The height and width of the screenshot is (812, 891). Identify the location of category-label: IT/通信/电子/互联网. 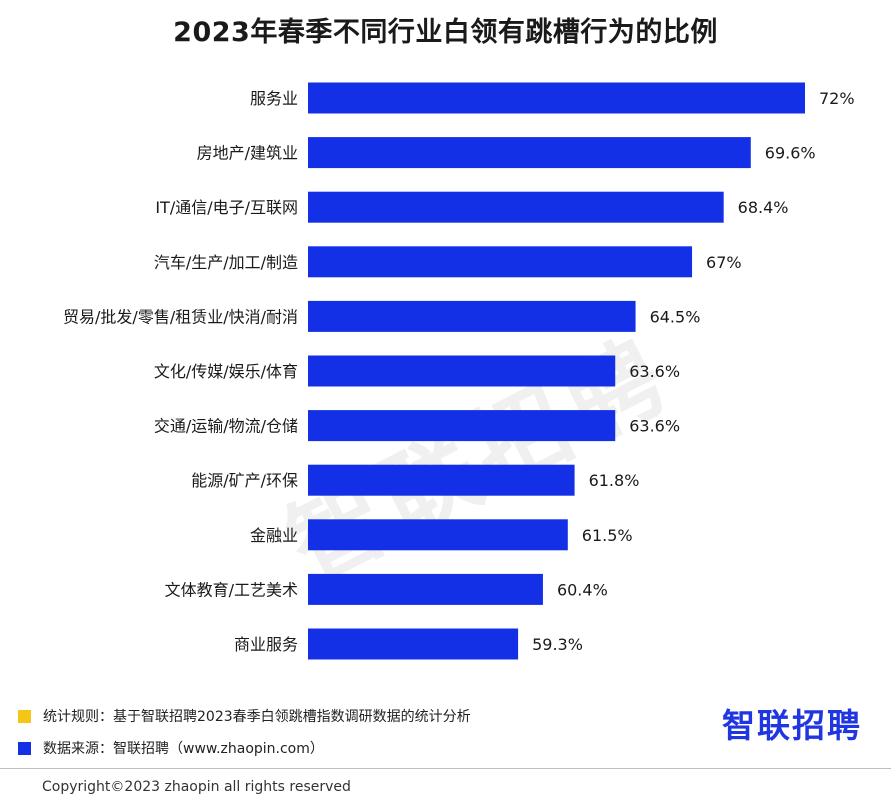
(226, 207).